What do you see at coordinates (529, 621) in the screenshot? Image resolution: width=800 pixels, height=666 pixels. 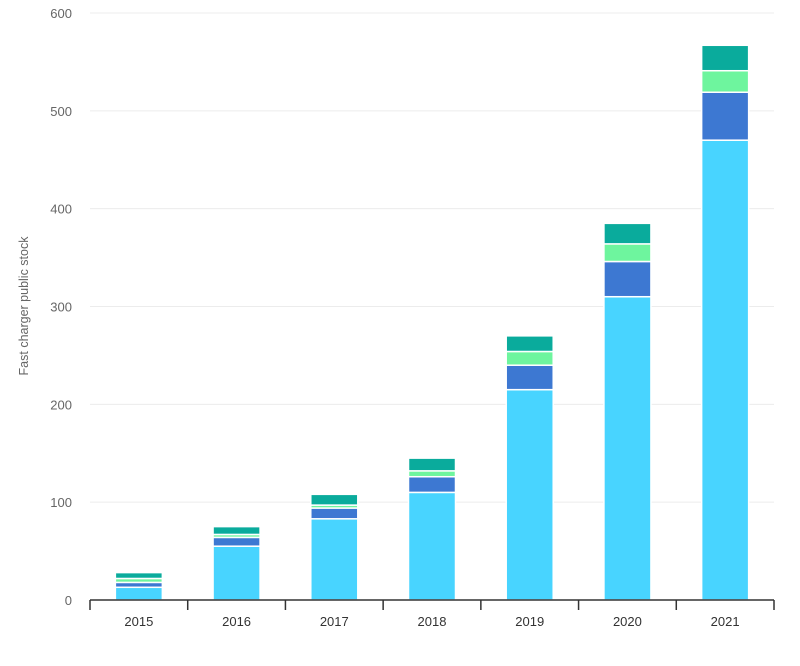 I see `x-tick-label: 2019` at bounding box center [529, 621].